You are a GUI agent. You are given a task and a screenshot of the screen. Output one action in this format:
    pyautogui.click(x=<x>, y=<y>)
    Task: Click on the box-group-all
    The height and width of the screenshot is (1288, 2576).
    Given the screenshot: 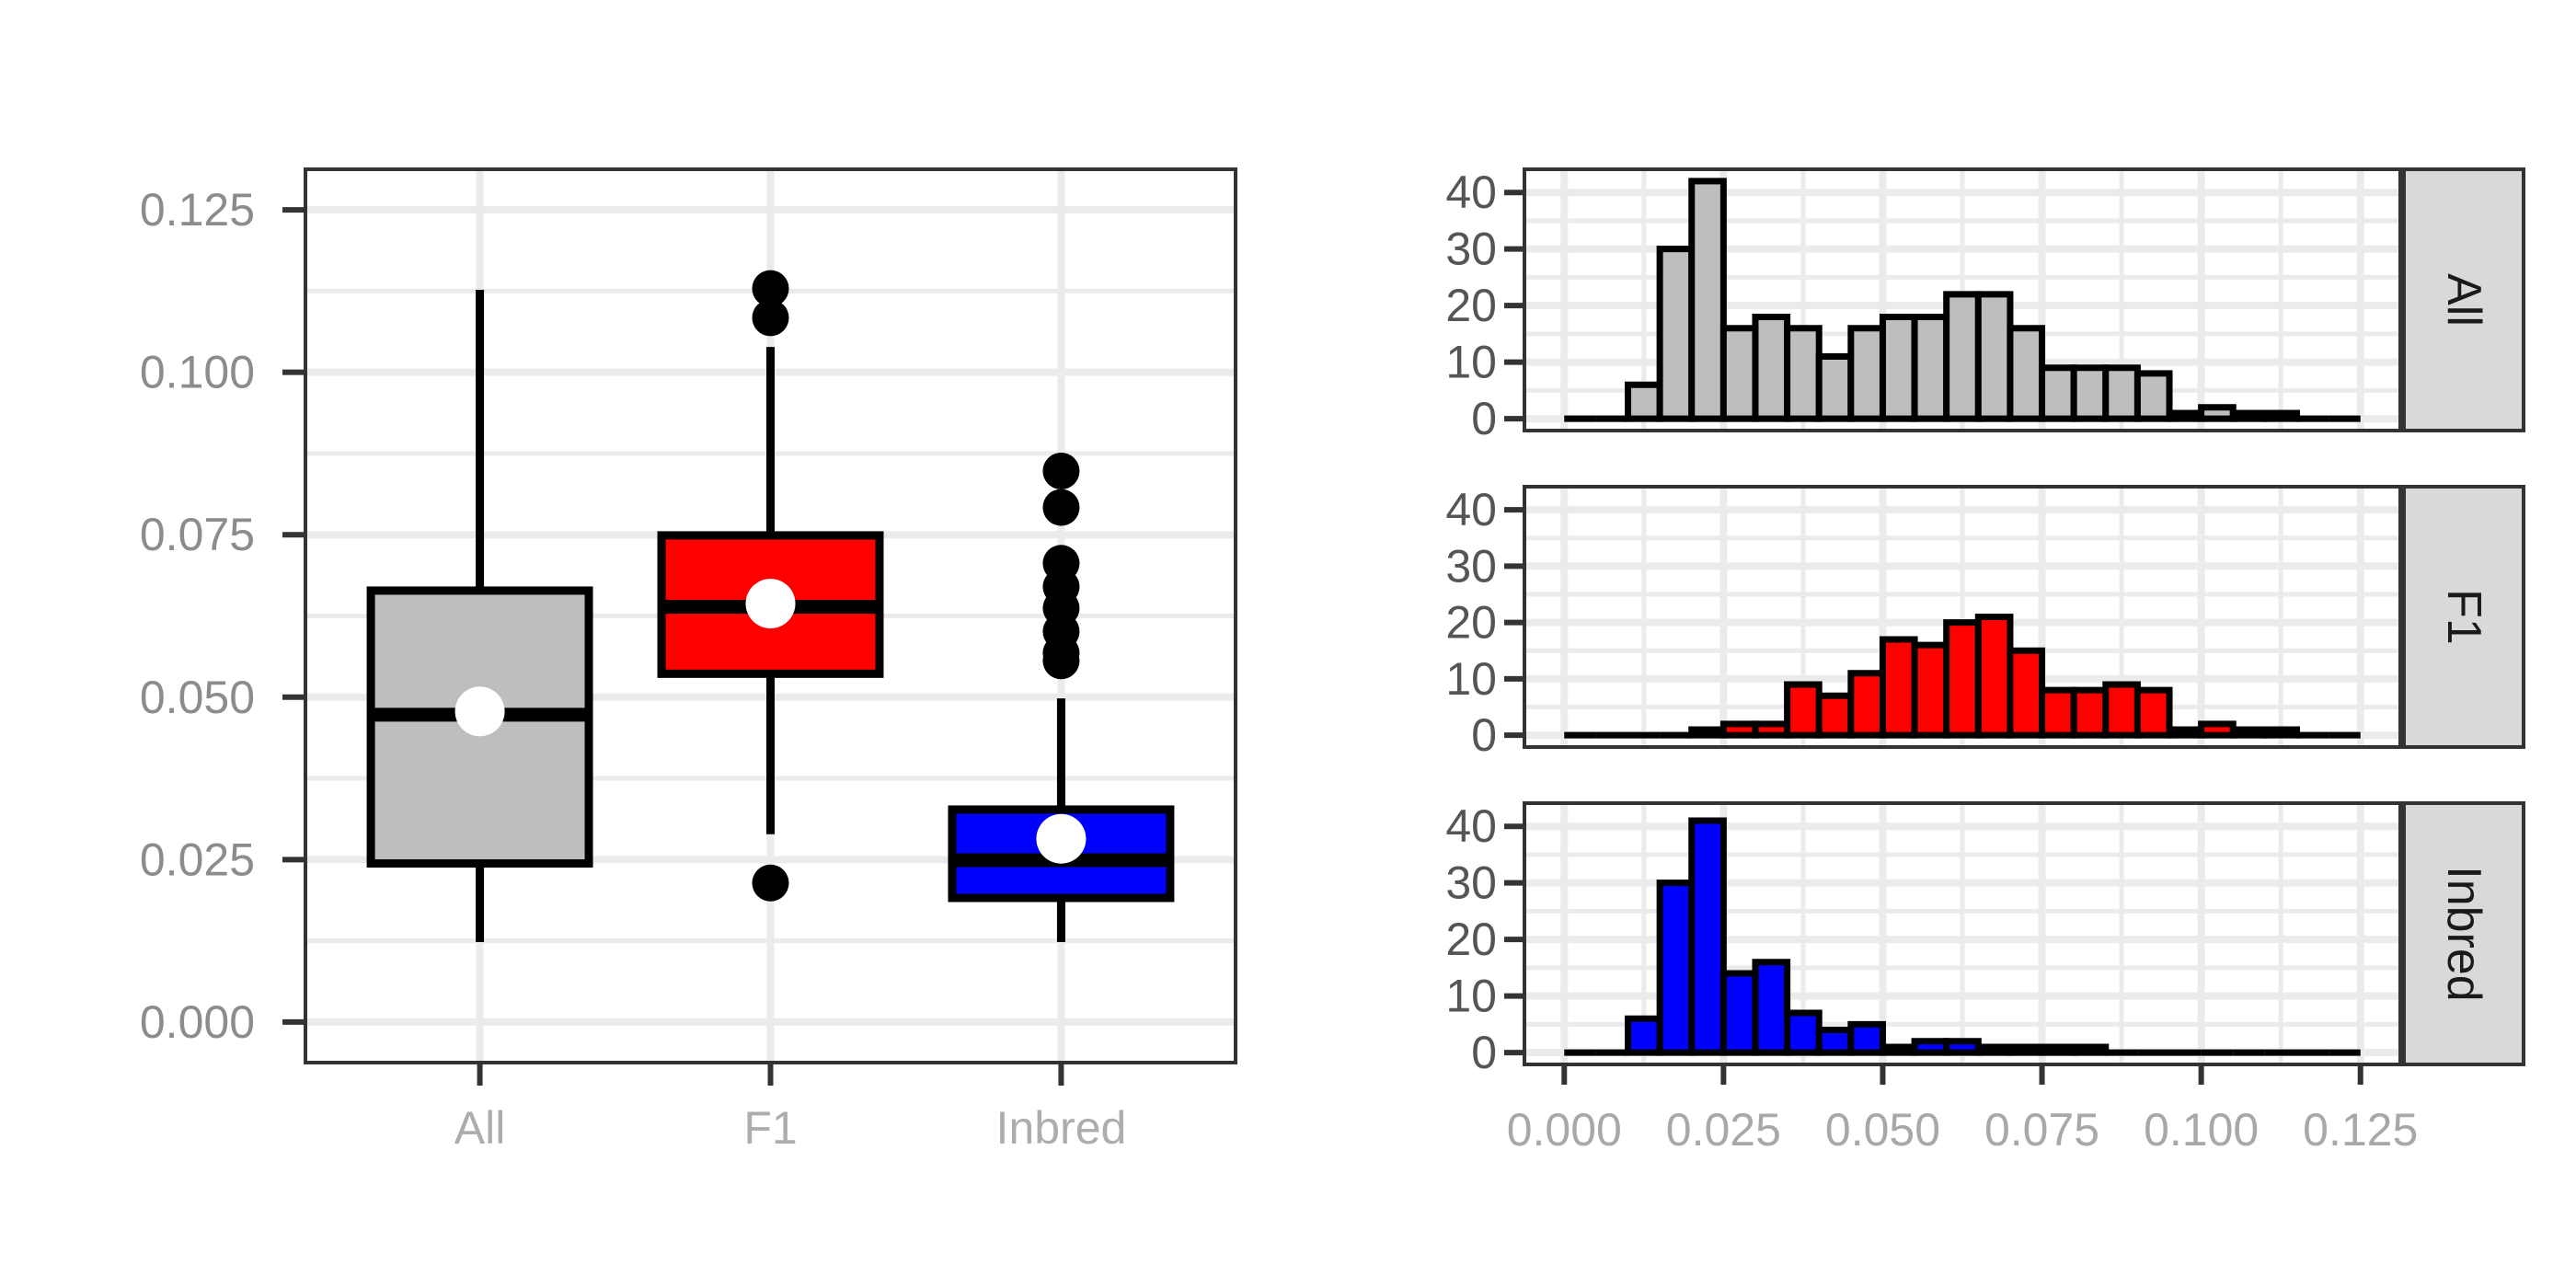 What is the action you would take?
    pyautogui.click(x=479, y=616)
    